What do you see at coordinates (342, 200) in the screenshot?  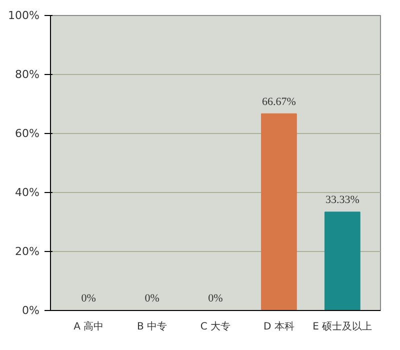 I see `data-label: 33.33%` at bounding box center [342, 200].